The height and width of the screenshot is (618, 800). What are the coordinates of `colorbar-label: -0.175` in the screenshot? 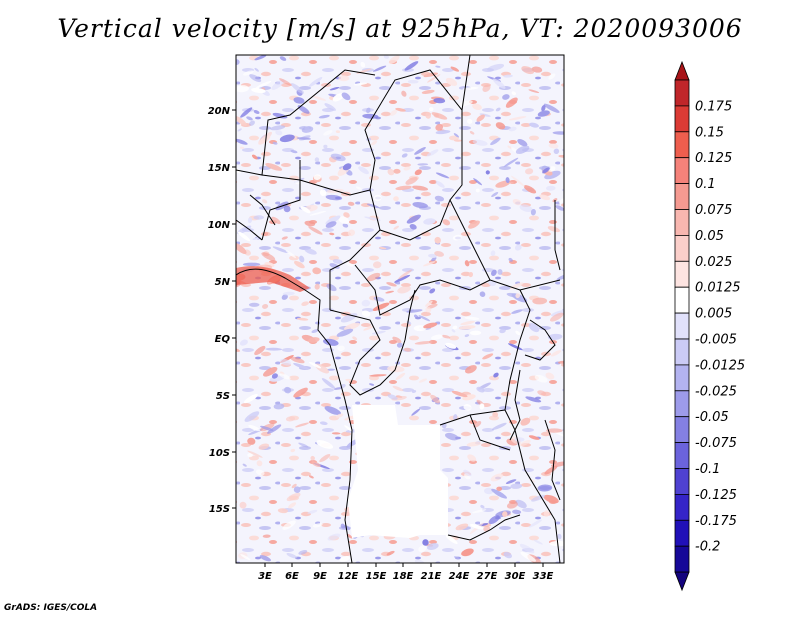 It's located at (716, 521).